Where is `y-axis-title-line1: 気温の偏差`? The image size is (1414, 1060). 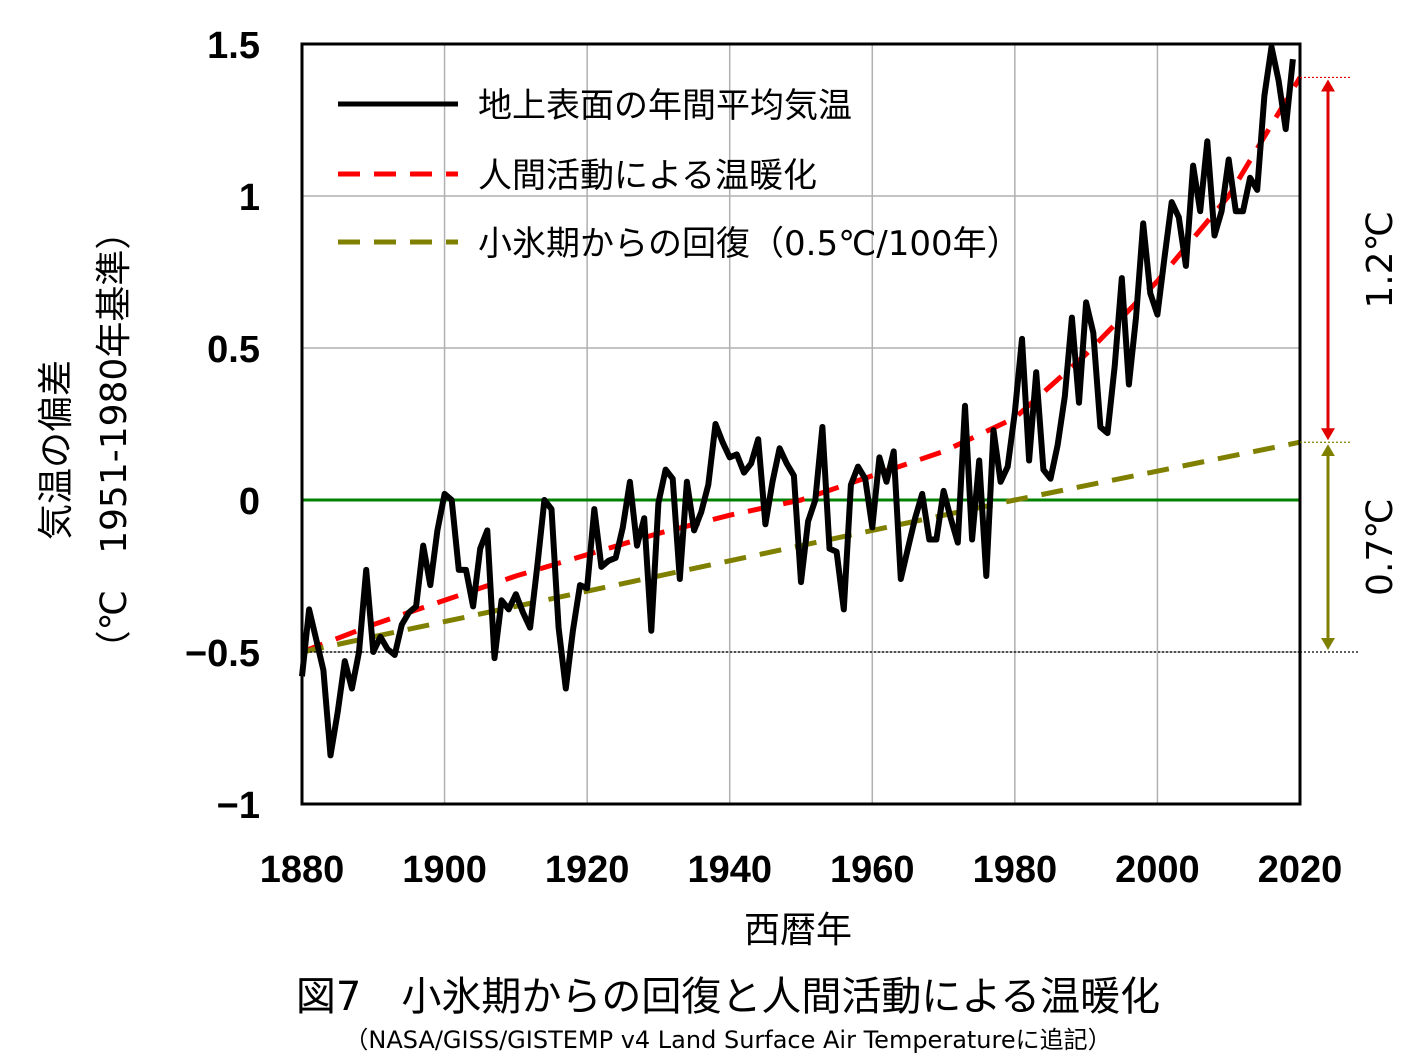 y-axis-title-line1: 気温の偏差 is located at coordinates (56, 450).